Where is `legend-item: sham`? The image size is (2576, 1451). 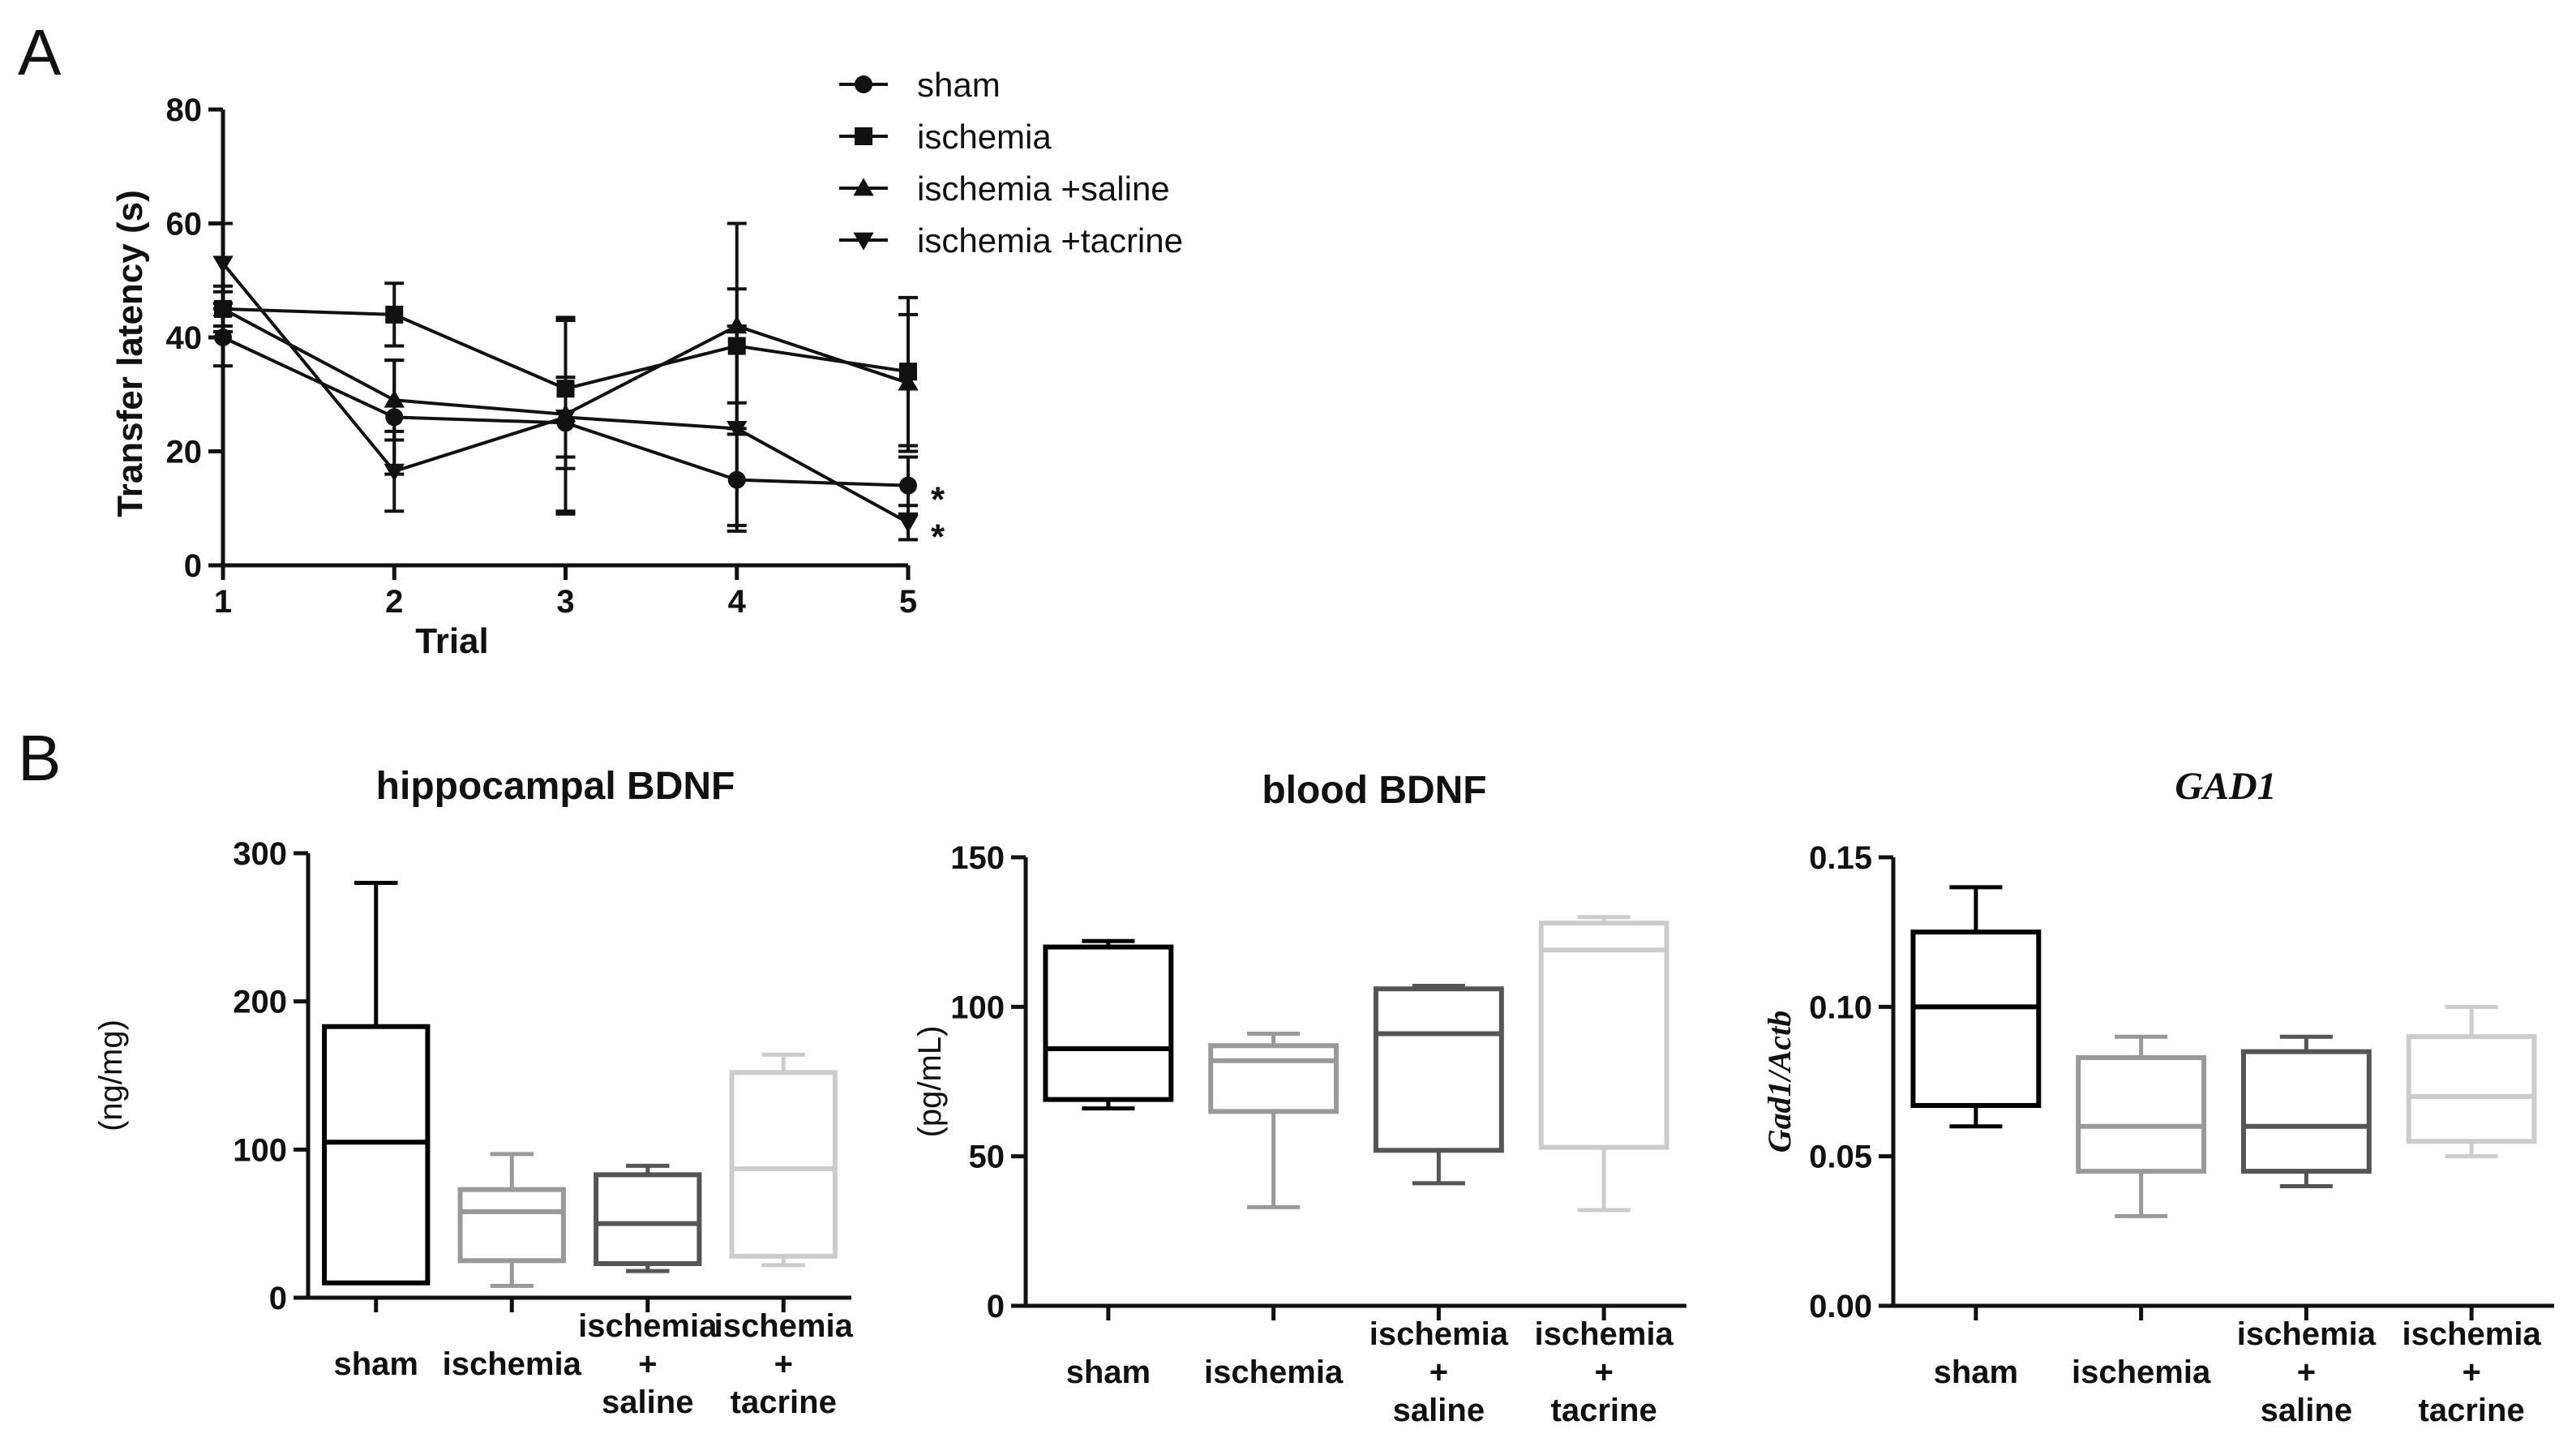 legend-item: sham is located at coordinates (920, 85).